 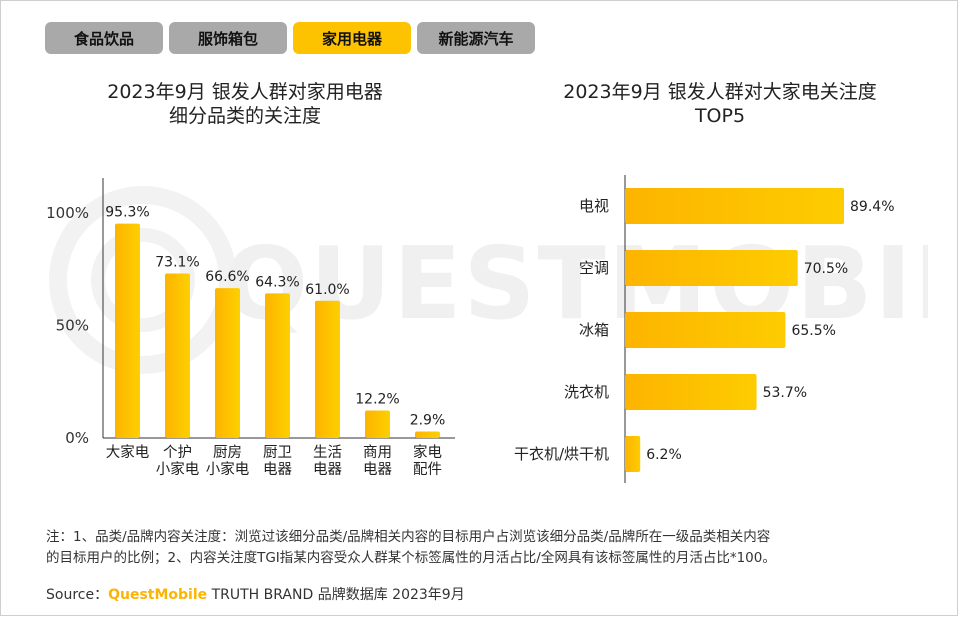 I want to click on left-title-line-2: 细分品类的关注度, so click(x=244, y=116).